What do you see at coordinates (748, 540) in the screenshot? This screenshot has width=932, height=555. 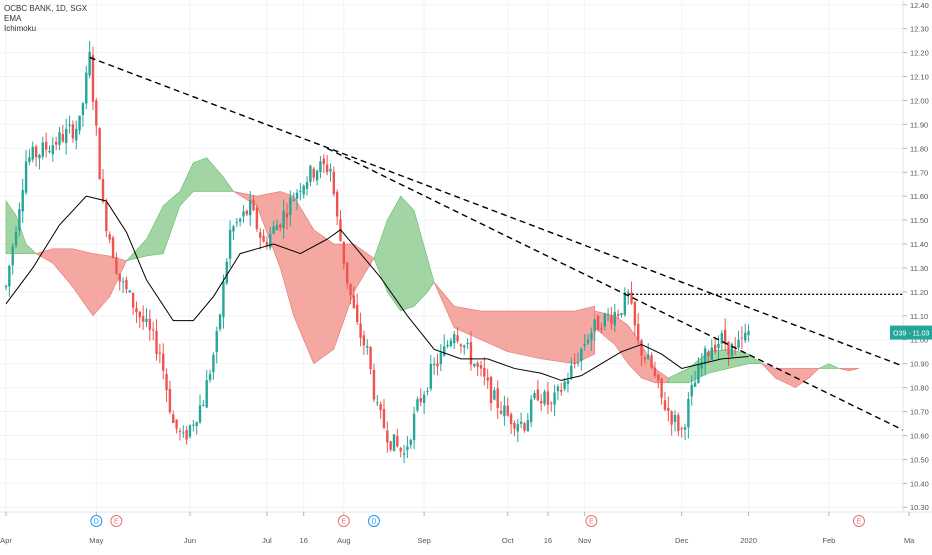 I see `time-tick-label: 2020` at bounding box center [748, 540].